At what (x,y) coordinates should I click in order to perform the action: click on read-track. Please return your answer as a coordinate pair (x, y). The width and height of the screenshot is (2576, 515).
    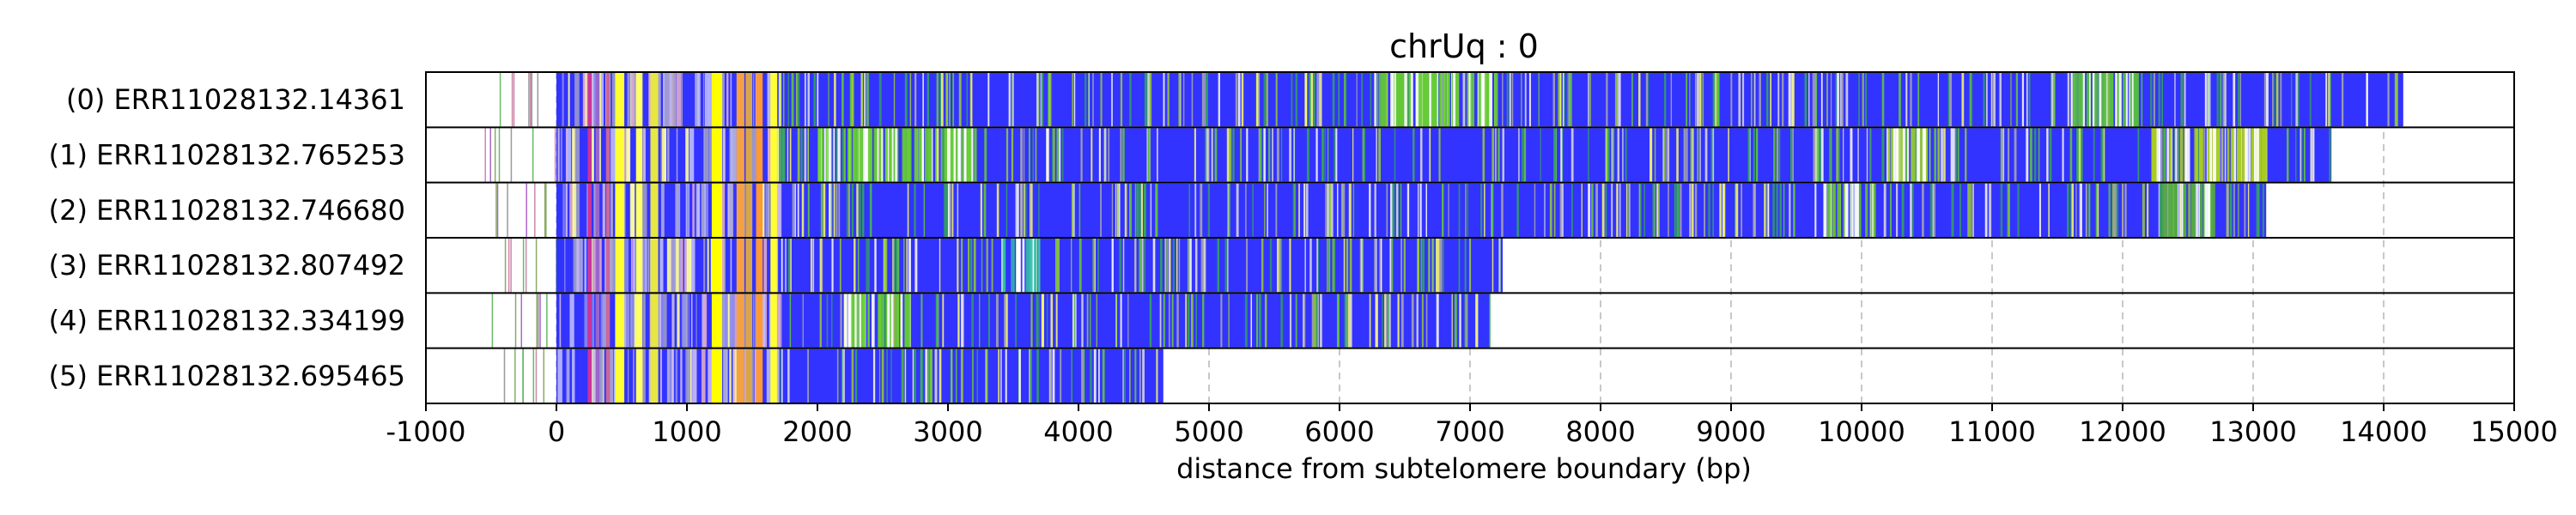
    Looking at the image, I should click on (1003, 266).